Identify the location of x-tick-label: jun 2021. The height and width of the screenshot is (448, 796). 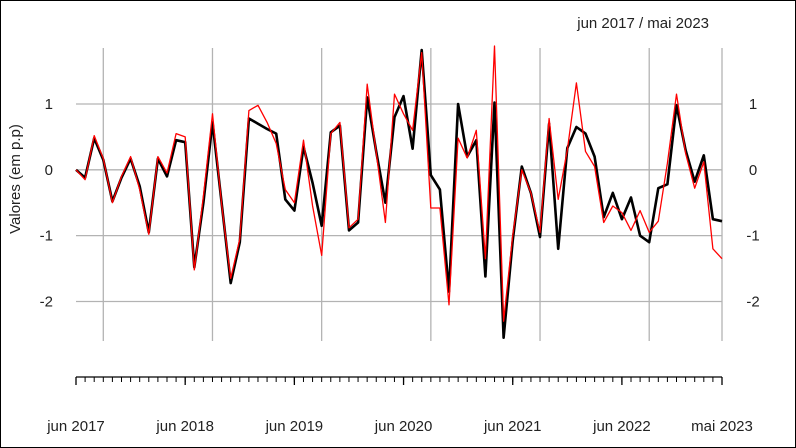
(512, 426).